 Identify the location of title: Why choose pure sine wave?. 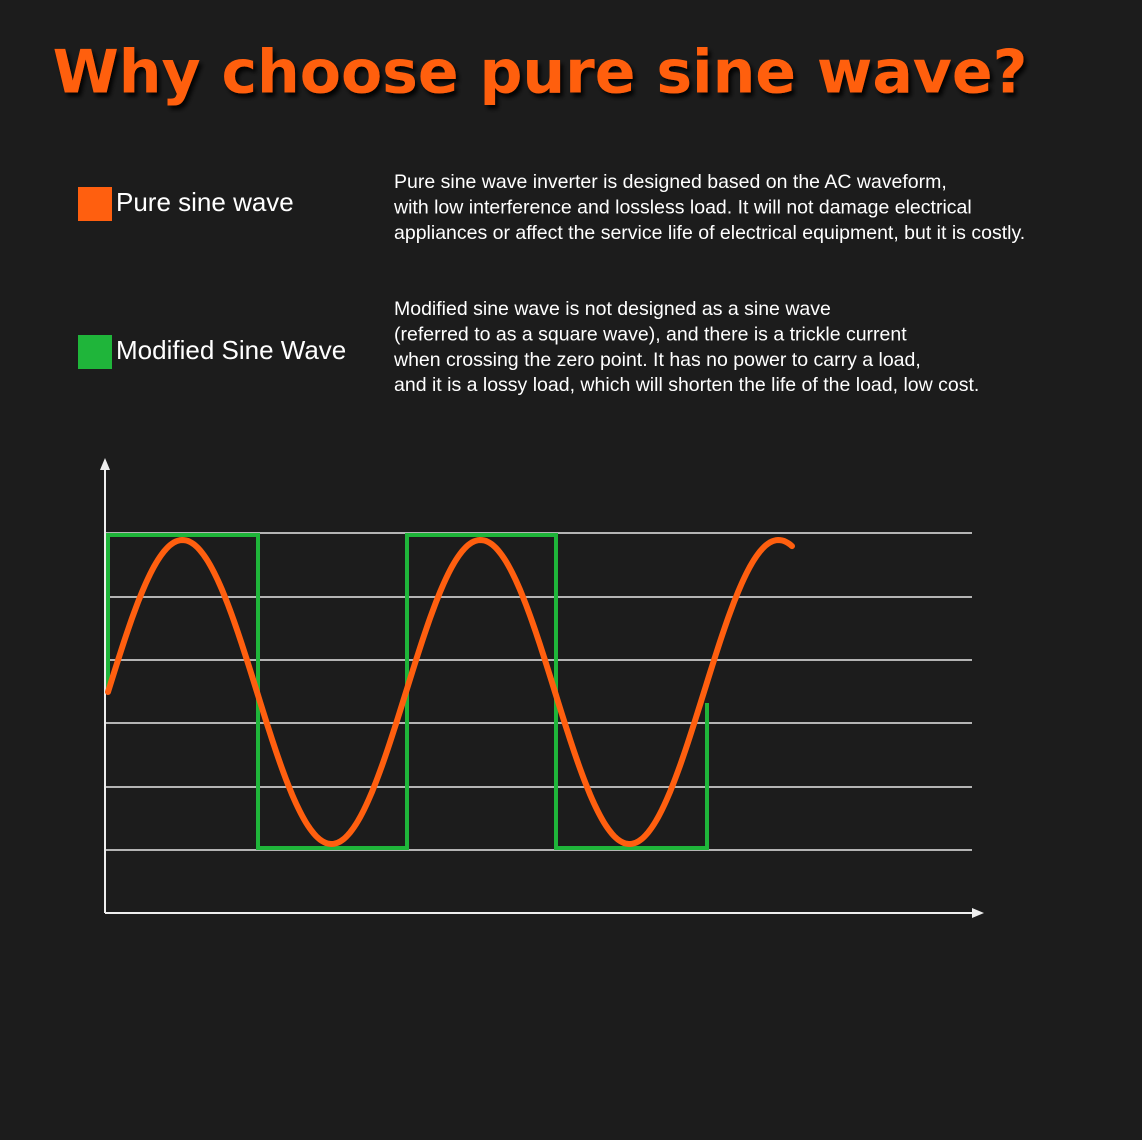
(540, 73).